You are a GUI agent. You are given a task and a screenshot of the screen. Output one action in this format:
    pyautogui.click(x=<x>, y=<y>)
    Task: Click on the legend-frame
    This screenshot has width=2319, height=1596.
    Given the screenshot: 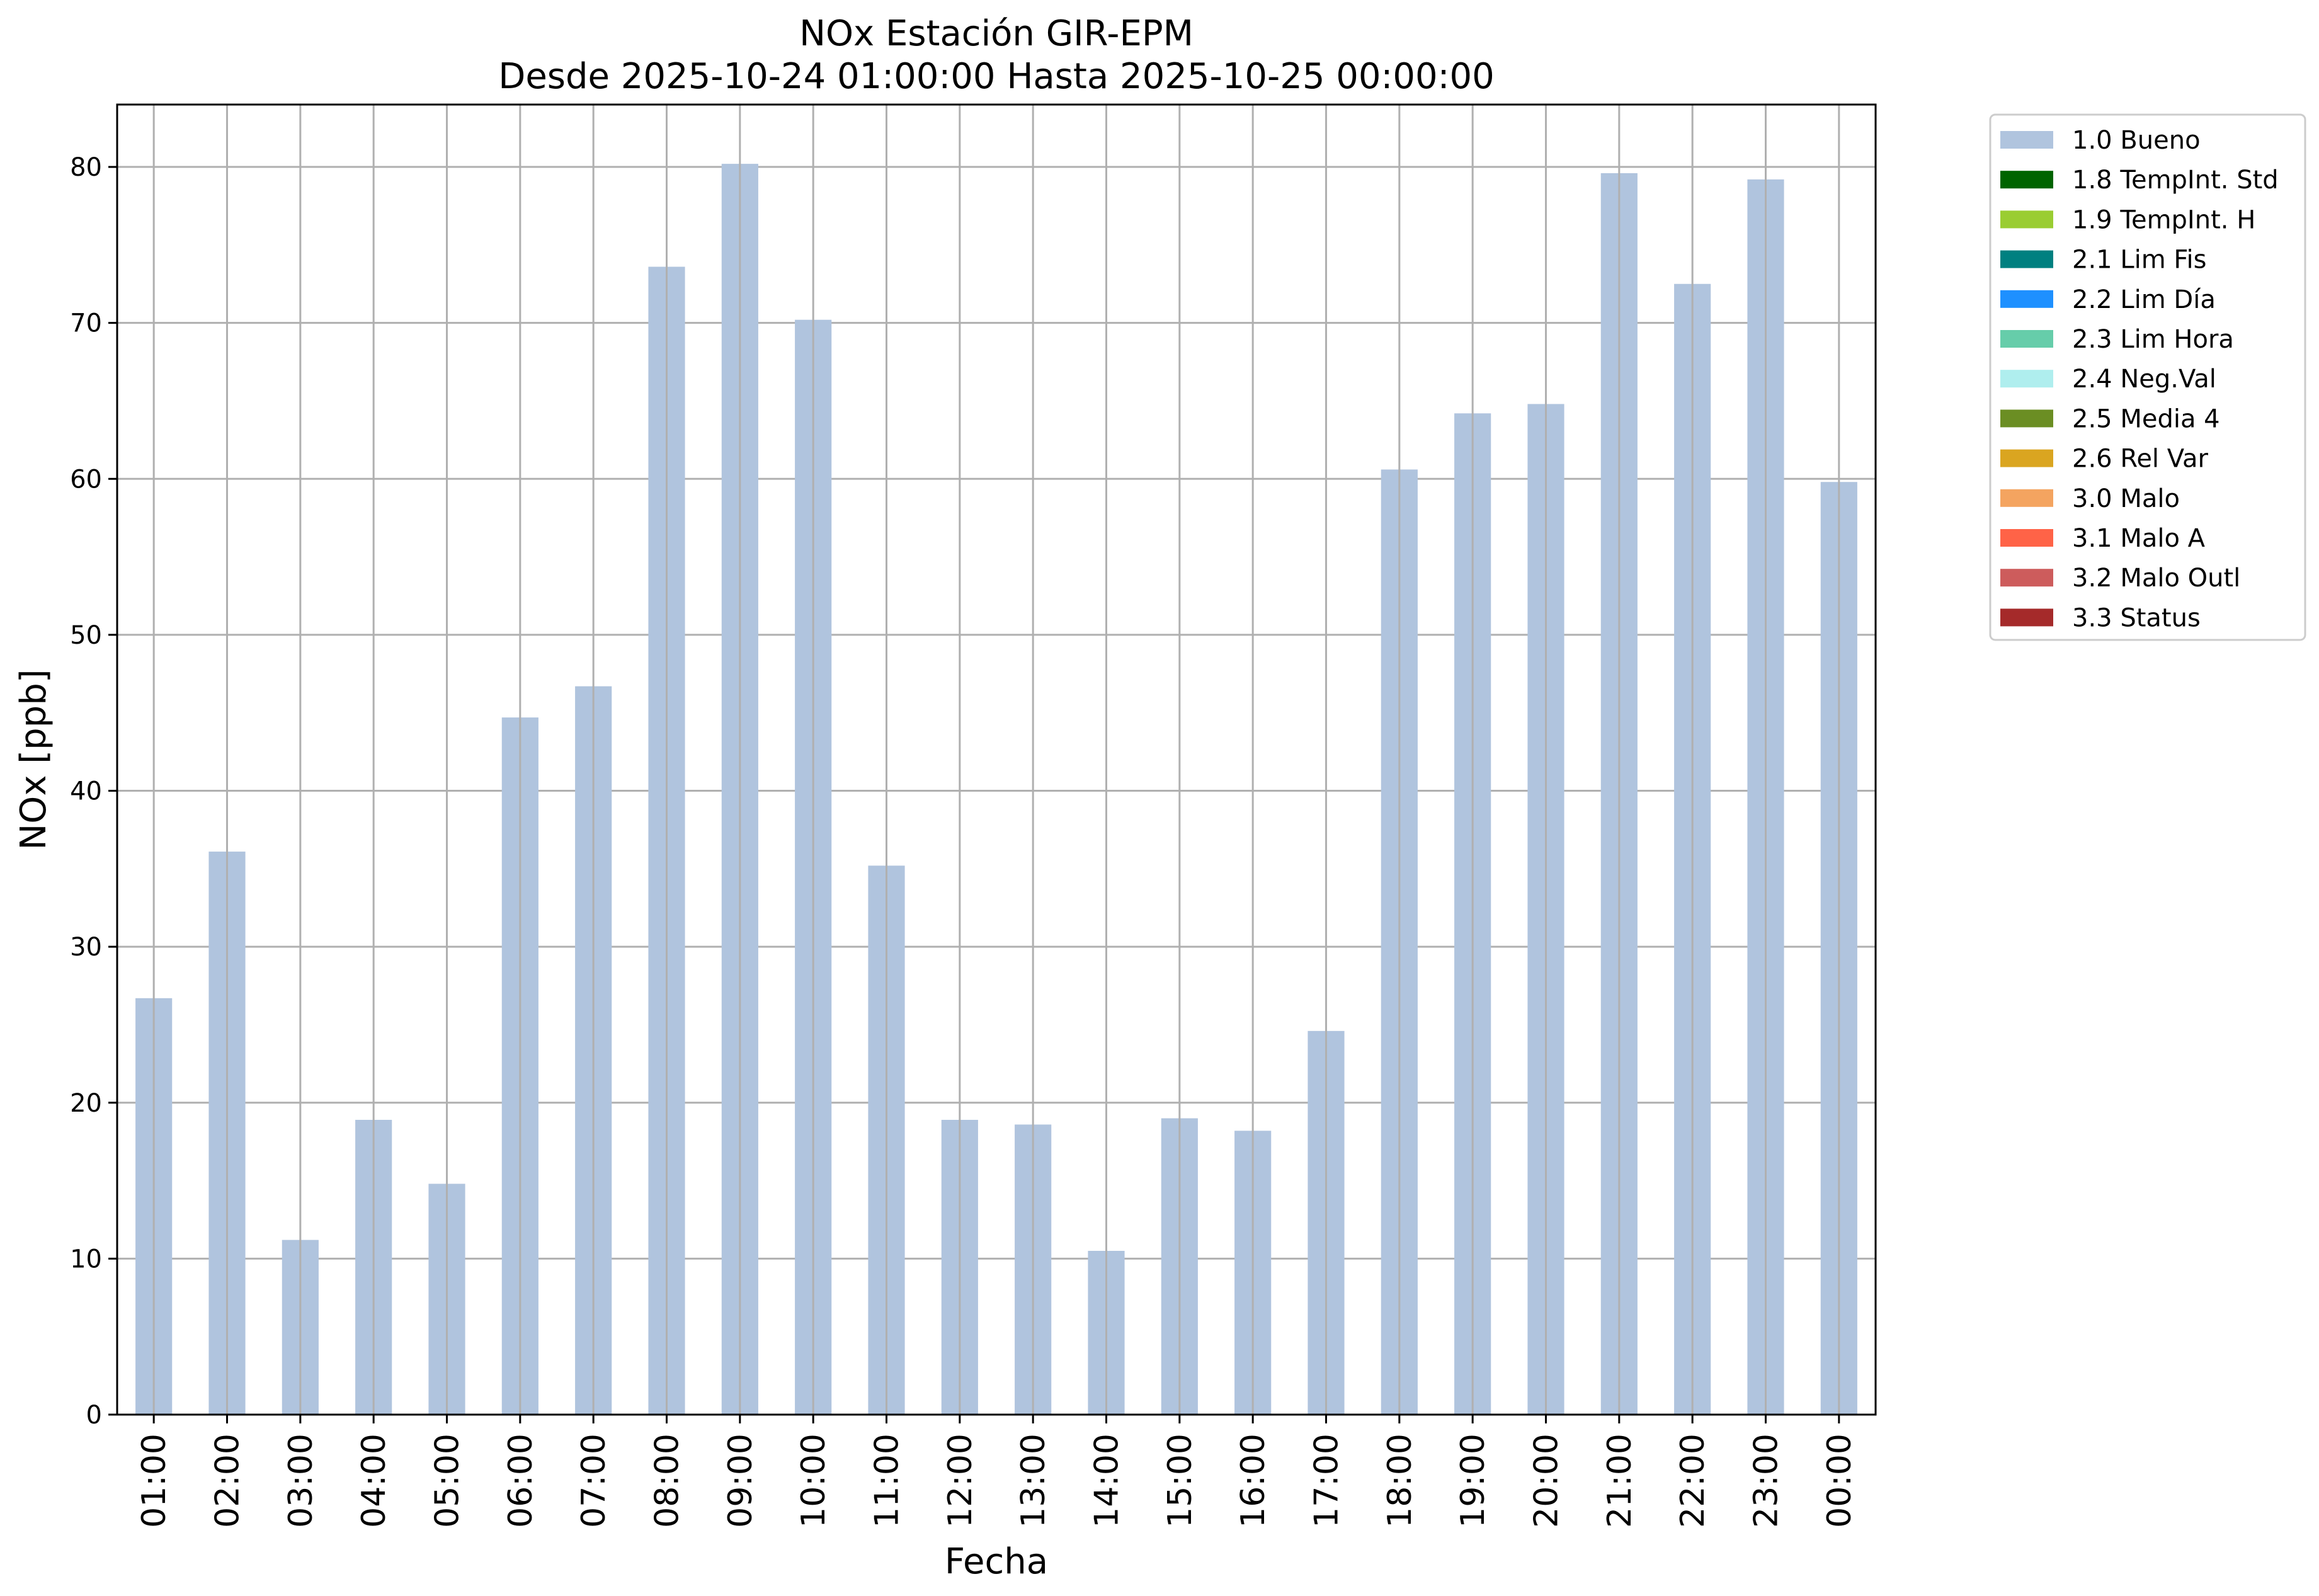 What is the action you would take?
    pyautogui.click(x=2147, y=377)
    